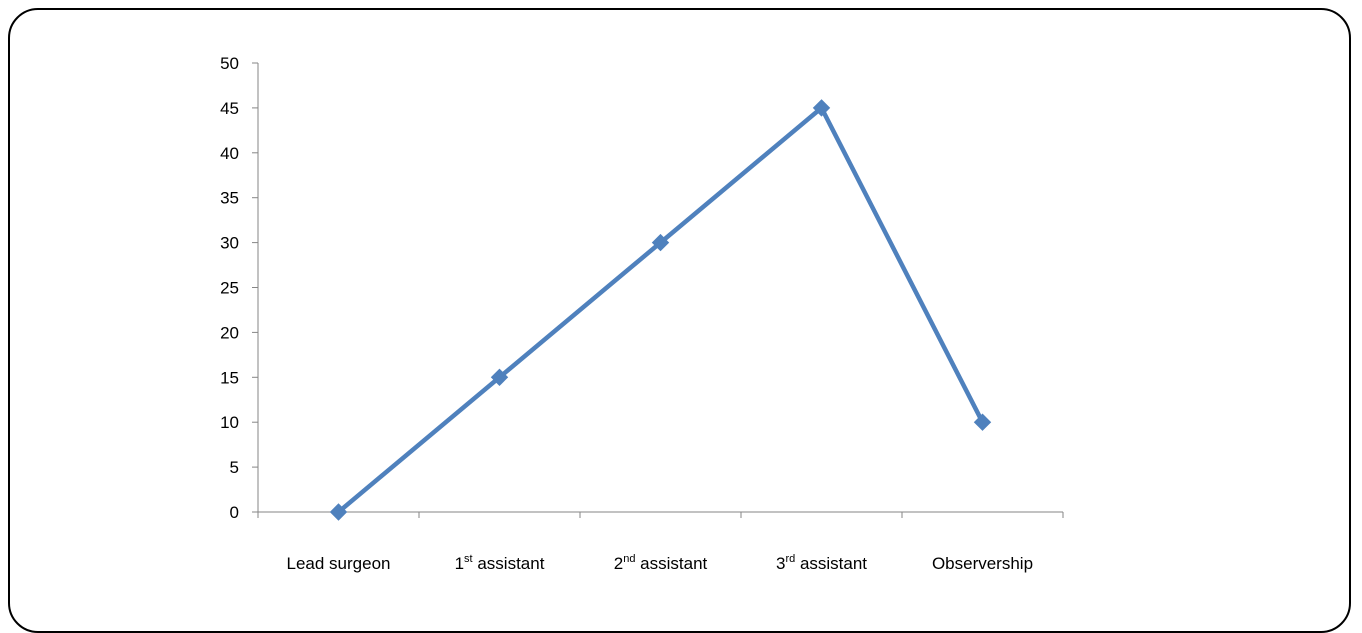  What do you see at coordinates (229, 198) in the screenshot?
I see `y-tick-label: 35` at bounding box center [229, 198].